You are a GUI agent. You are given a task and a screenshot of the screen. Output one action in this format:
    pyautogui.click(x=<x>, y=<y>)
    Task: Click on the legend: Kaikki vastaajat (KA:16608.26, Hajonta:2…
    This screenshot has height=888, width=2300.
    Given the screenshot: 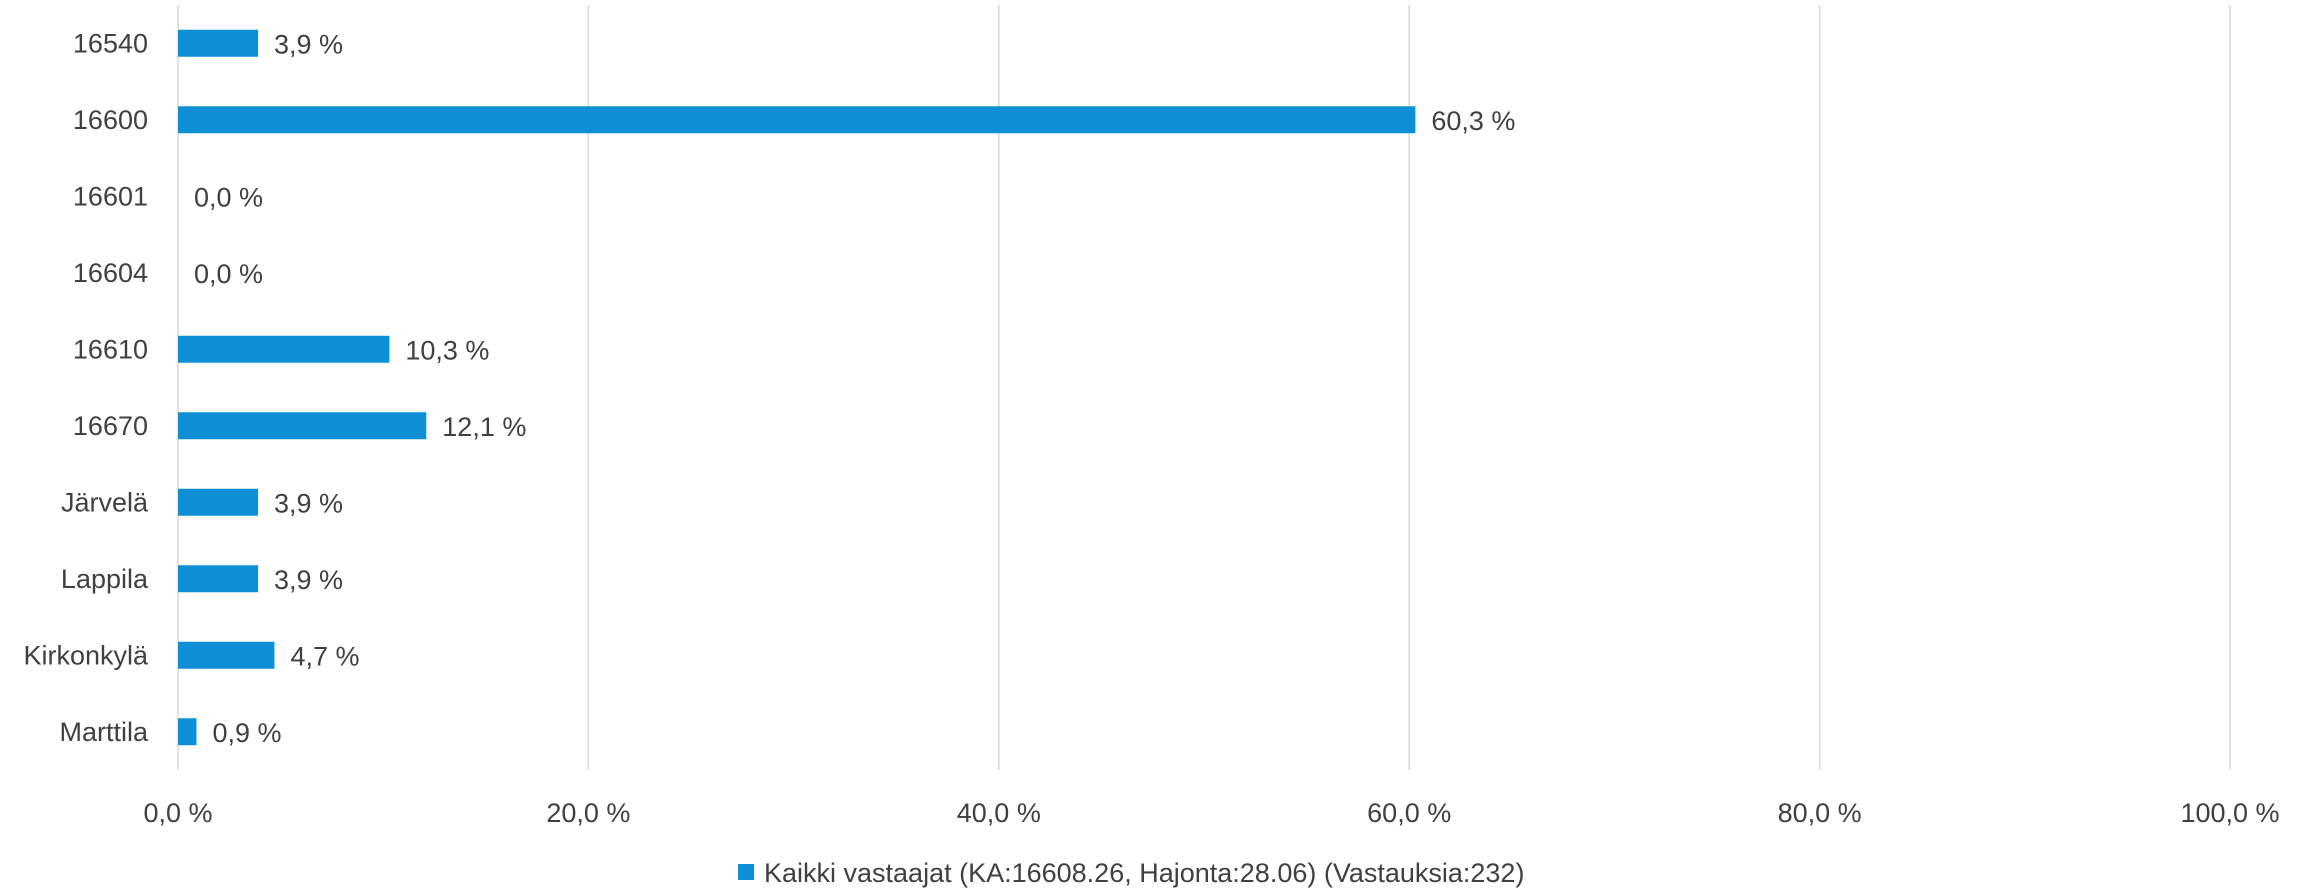 What is the action you would take?
    pyautogui.click(x=1131, y=873)
    